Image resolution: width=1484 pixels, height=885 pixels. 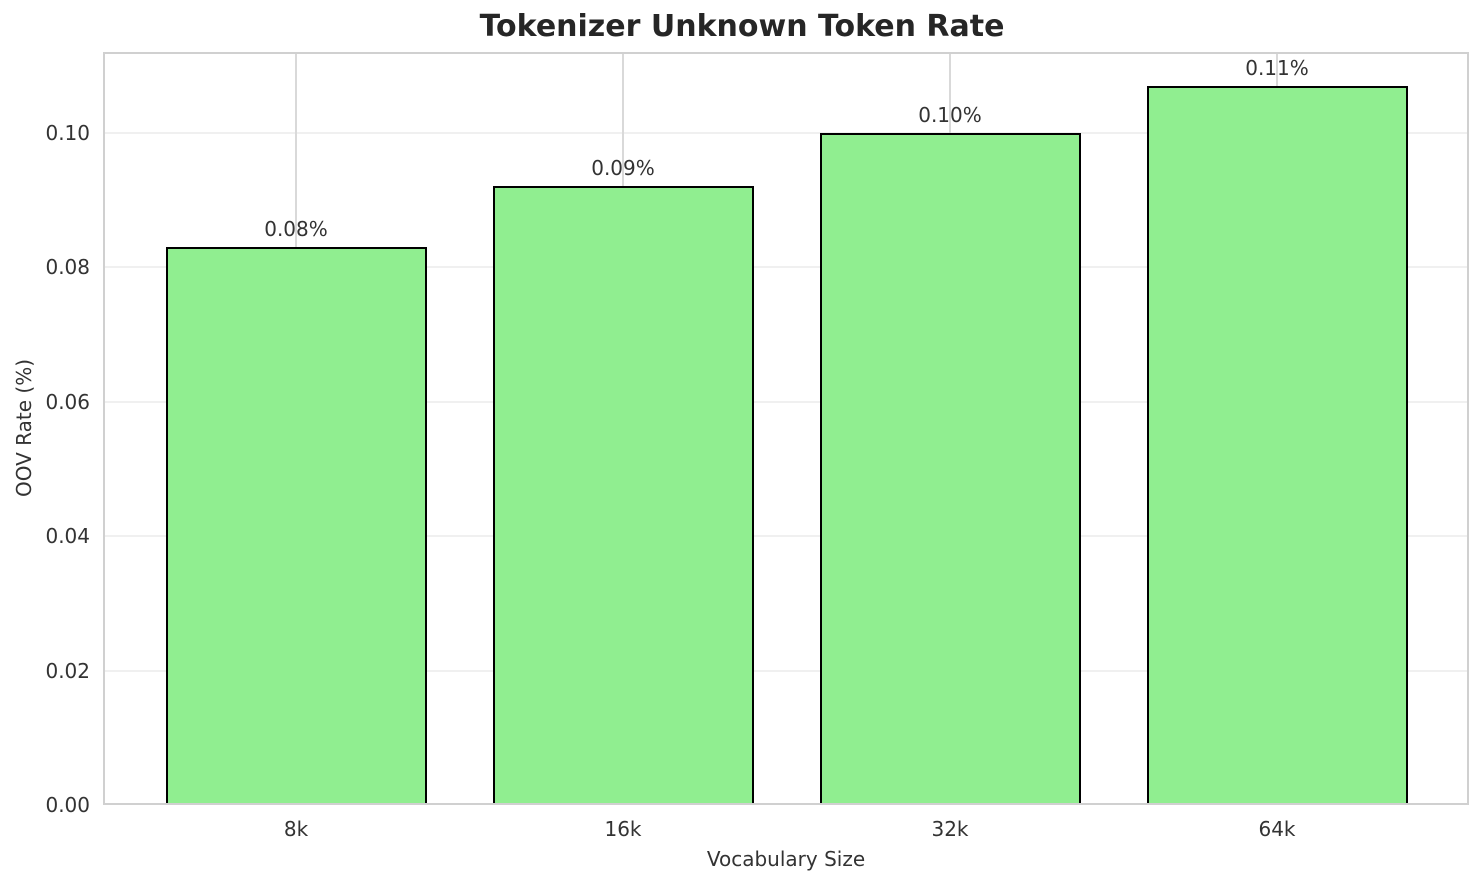 What do you see at coordinates (623, 829) in the screenshot?
I see `x-tick-label: 16k` at bounding box center [623, 829].